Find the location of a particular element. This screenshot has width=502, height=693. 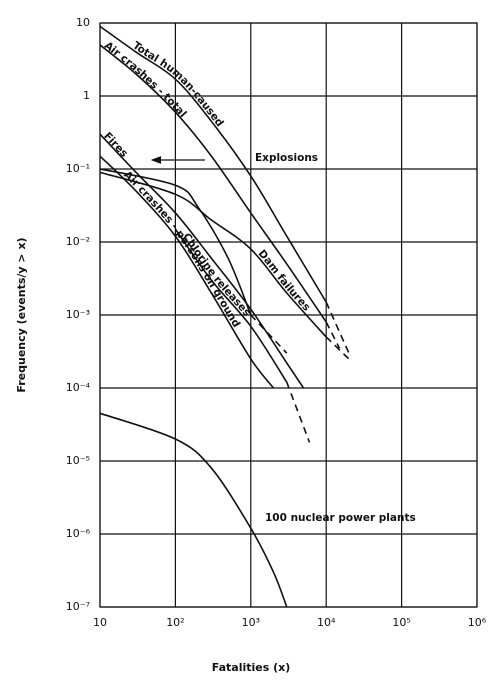

y-tick-label: 10 is located at coordinates (83, 22).